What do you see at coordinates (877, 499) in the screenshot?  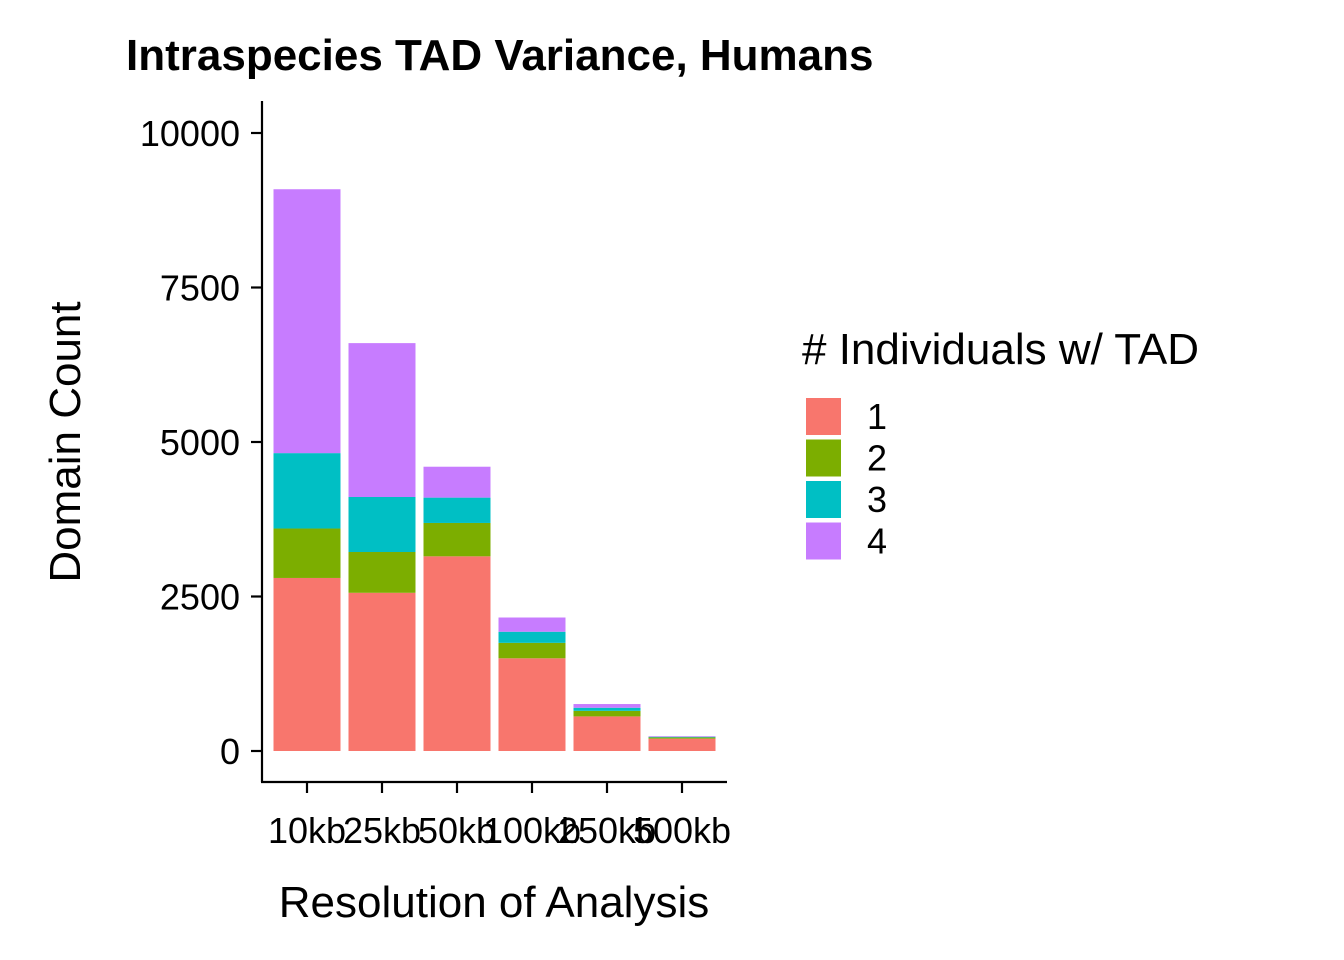 I see `legend-label-3: 3` at bounding box center [877, 499].